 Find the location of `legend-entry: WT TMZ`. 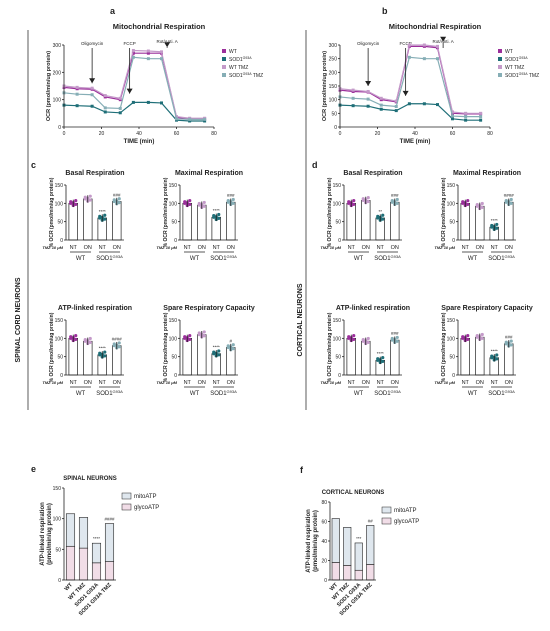

legend-entry: WT TMZ is located at coordinates (238, 68).